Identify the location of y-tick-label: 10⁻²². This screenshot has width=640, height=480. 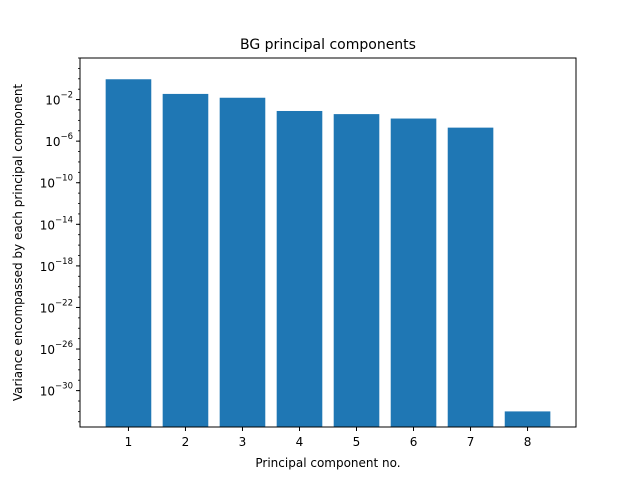
(56, 306).